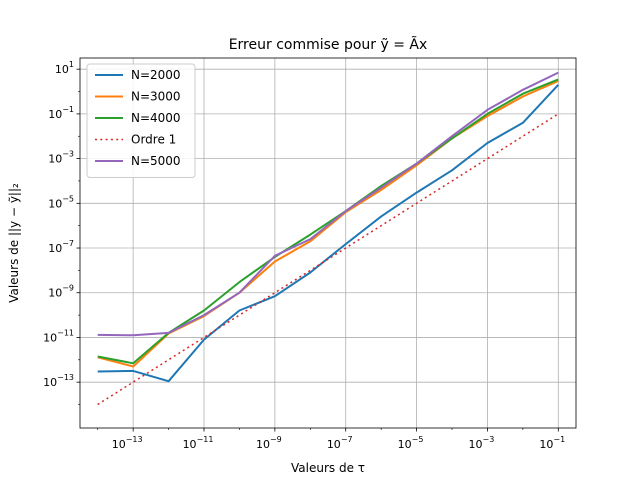 This screenshot has height=480, width=640. What do you see at coordinates (61, 113) in the screenshot?
I see `y-tick-label: 10⁻¹` at bounding box center [61, 113].